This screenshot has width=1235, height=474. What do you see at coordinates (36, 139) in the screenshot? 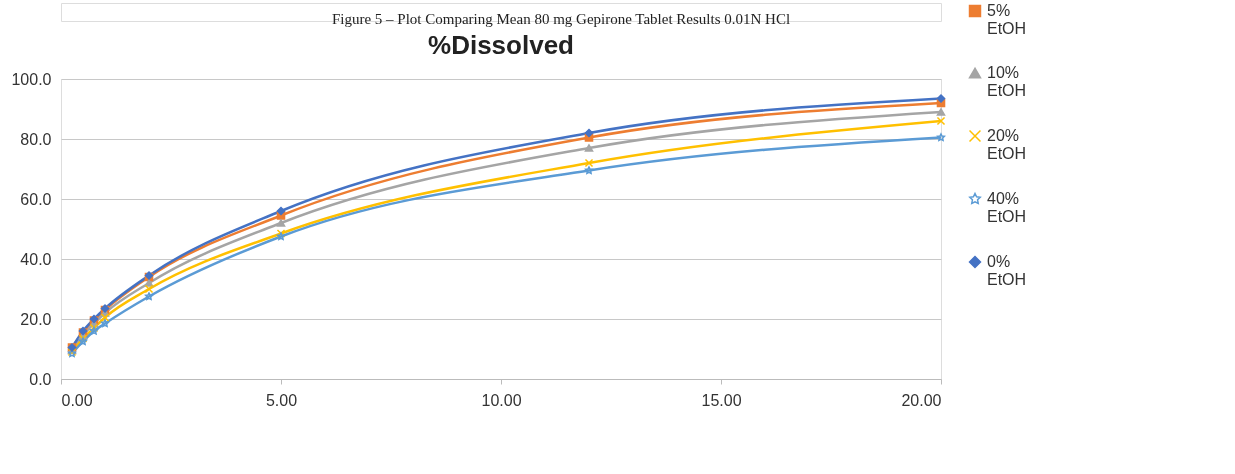
I see `y-tick-label: 80.0` at bounding box center [36, 139].